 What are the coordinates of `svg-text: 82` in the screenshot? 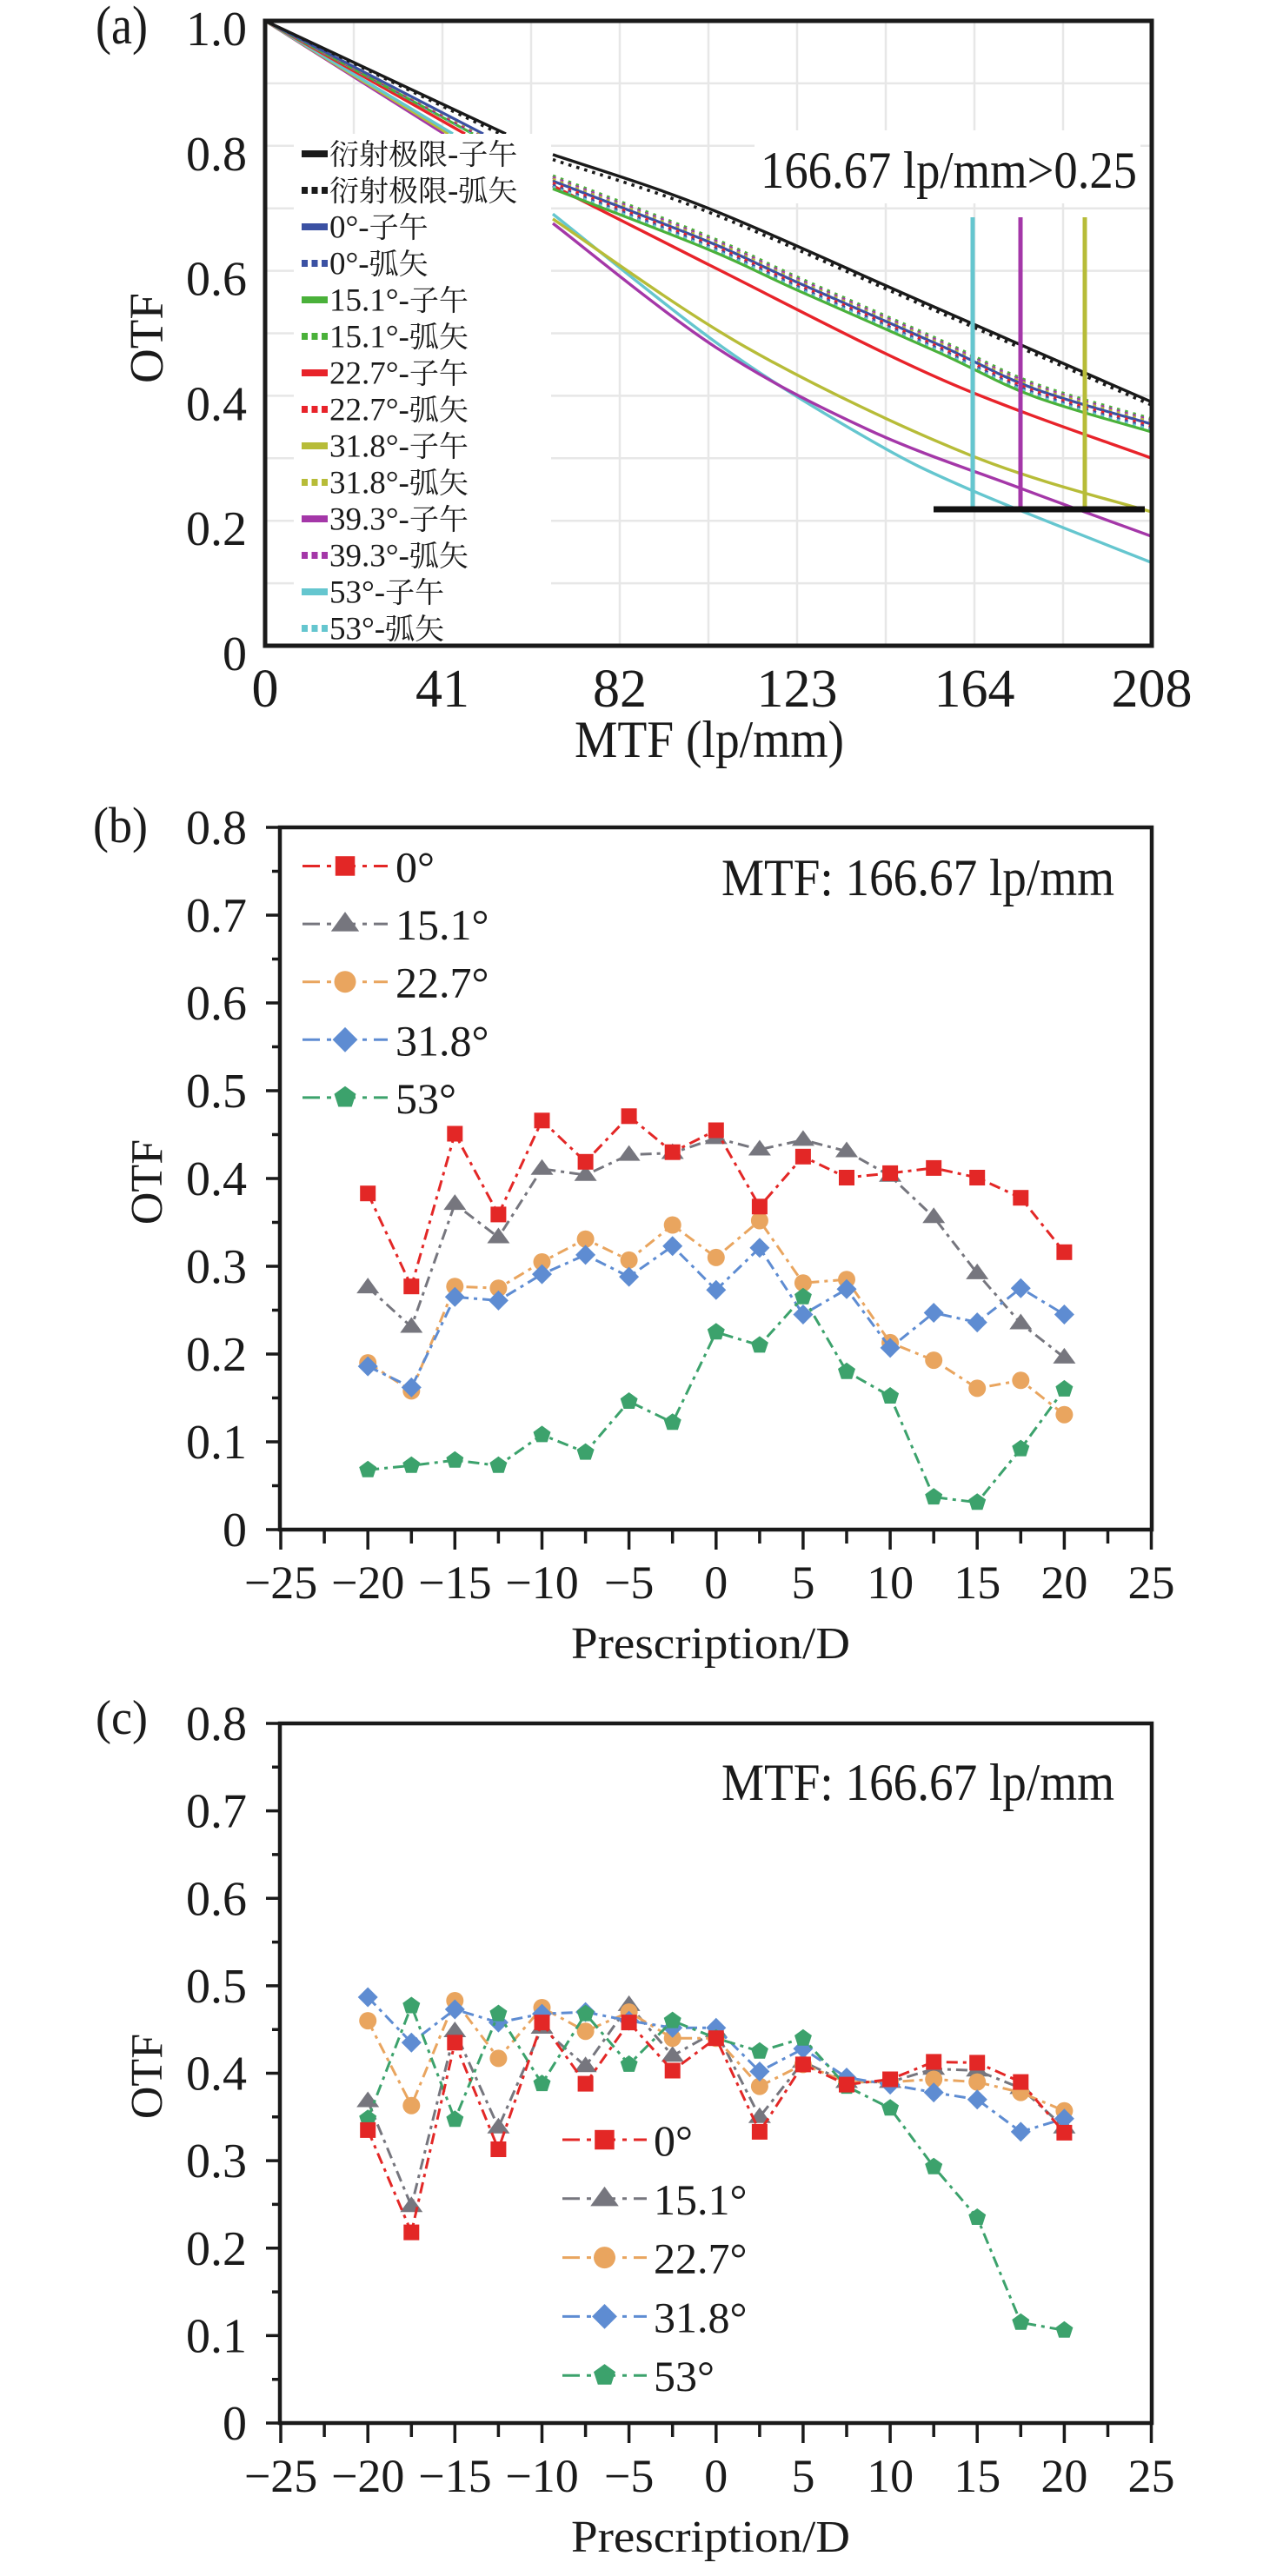 It's located at (620, 689).